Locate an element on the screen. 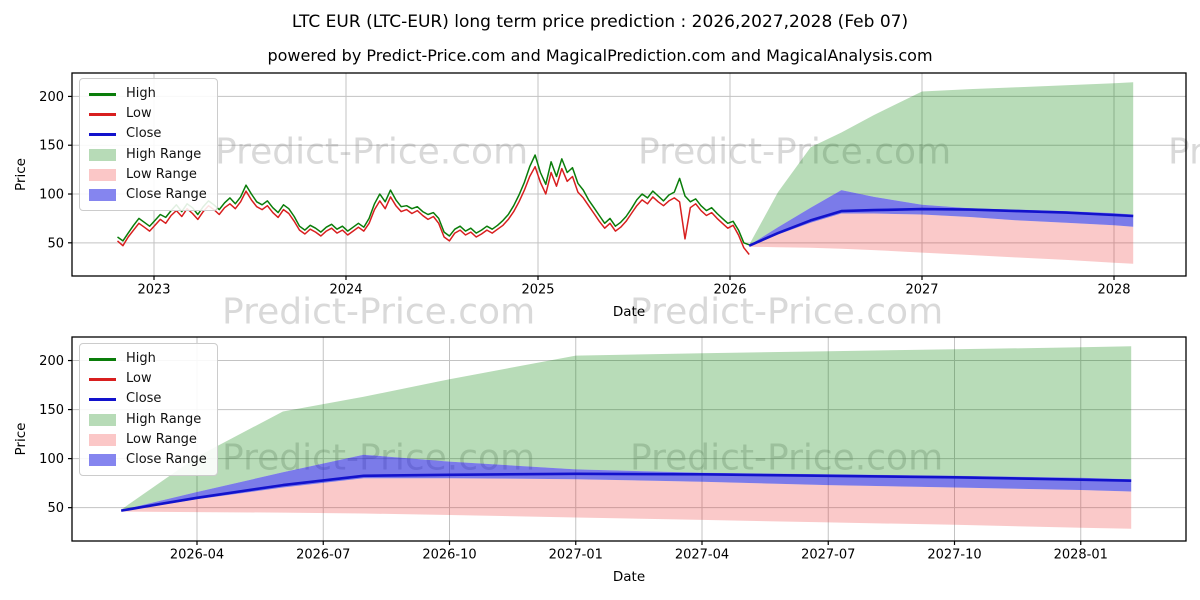 Image resolution: width=1200 pixels, height=600 pixels. x-tick-label: 2025 is located at coordinates (537, 290).